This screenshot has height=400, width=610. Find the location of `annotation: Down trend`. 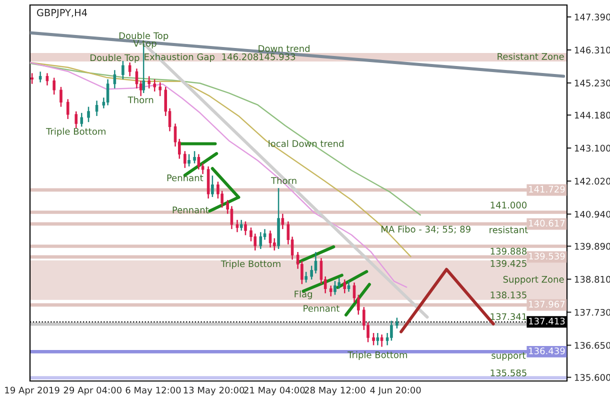

annotation: Down trend is located at coordinates (284, 48).